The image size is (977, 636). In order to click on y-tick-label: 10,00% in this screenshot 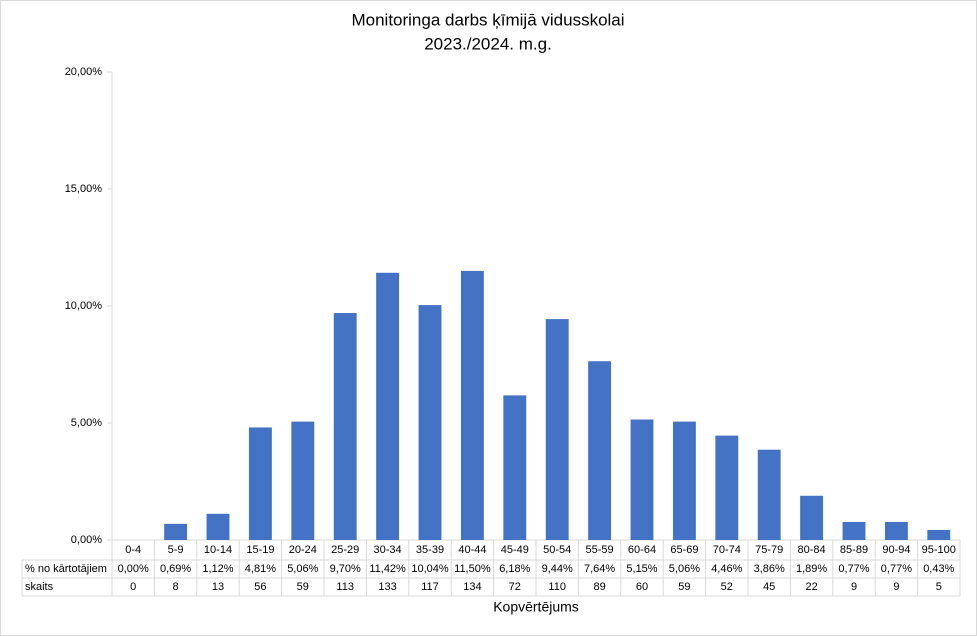, I will do `click(84, 306)`.